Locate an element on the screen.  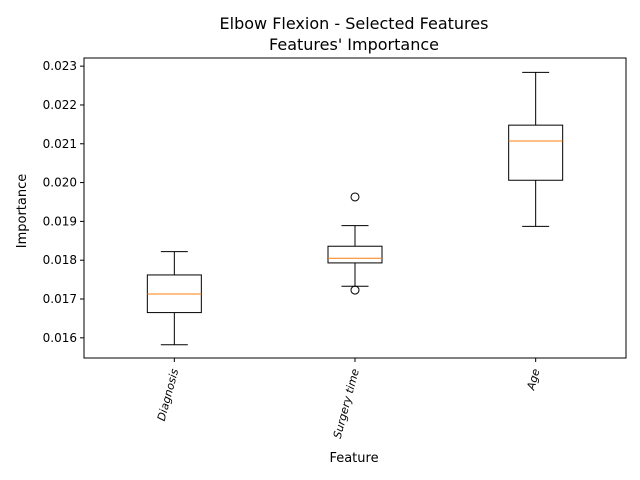
x-tick-label: Age is located at coordinates (533, 379).